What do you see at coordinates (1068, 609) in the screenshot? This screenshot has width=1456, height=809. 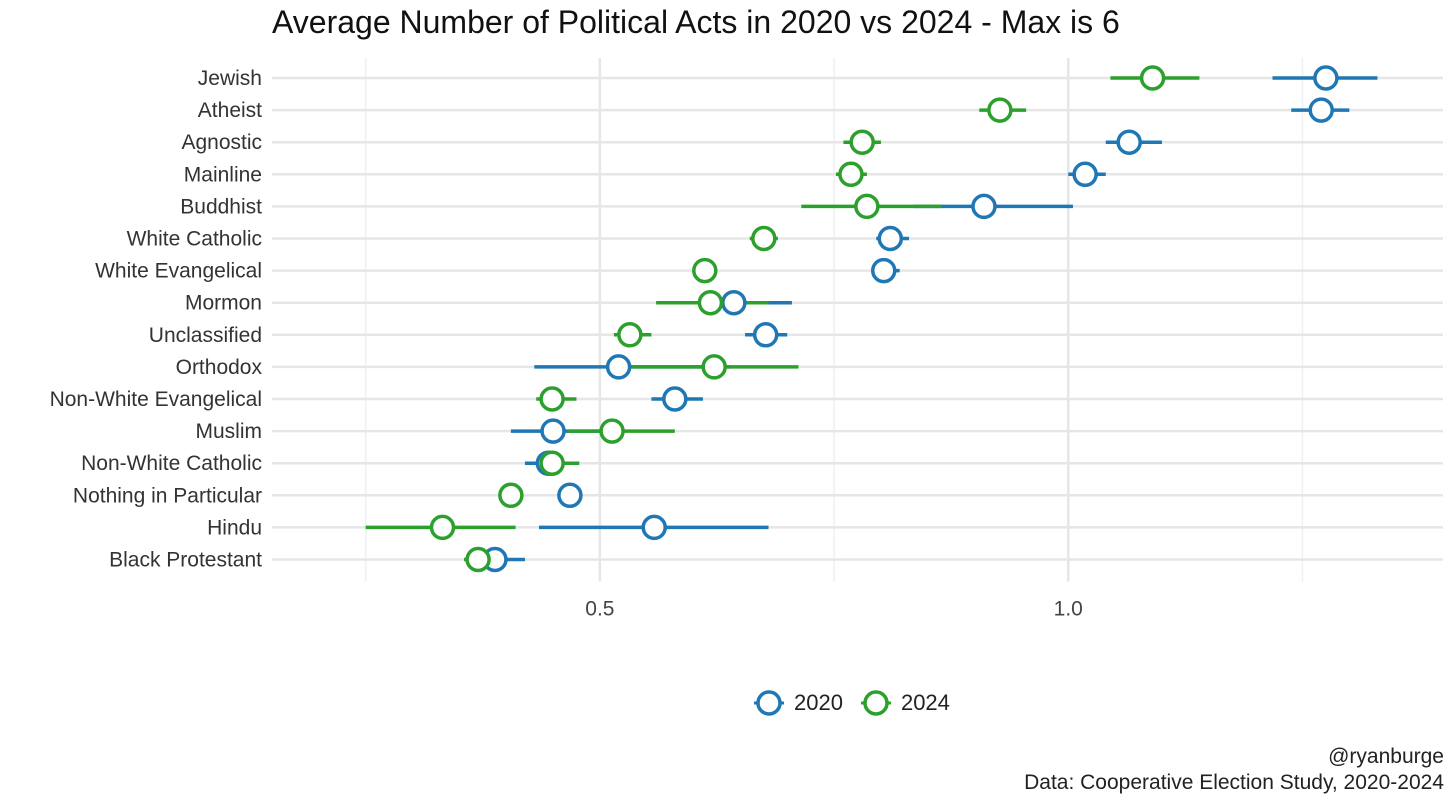 I see `x-tick-label: 1.0` at bounding box center [1068, 609].